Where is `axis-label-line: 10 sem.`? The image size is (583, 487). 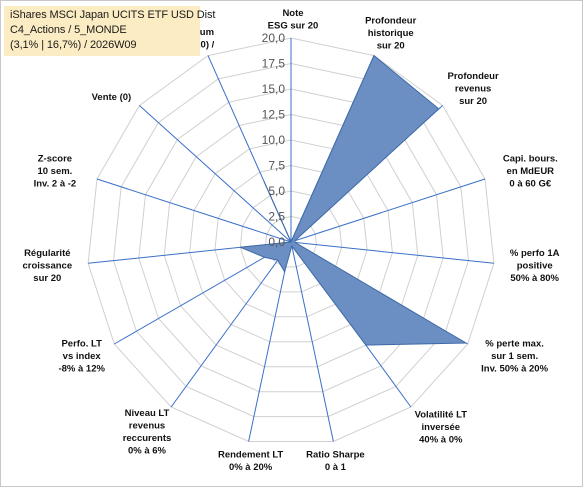 axis-label-line: 10 sem. is located at coordinates (54, 171).